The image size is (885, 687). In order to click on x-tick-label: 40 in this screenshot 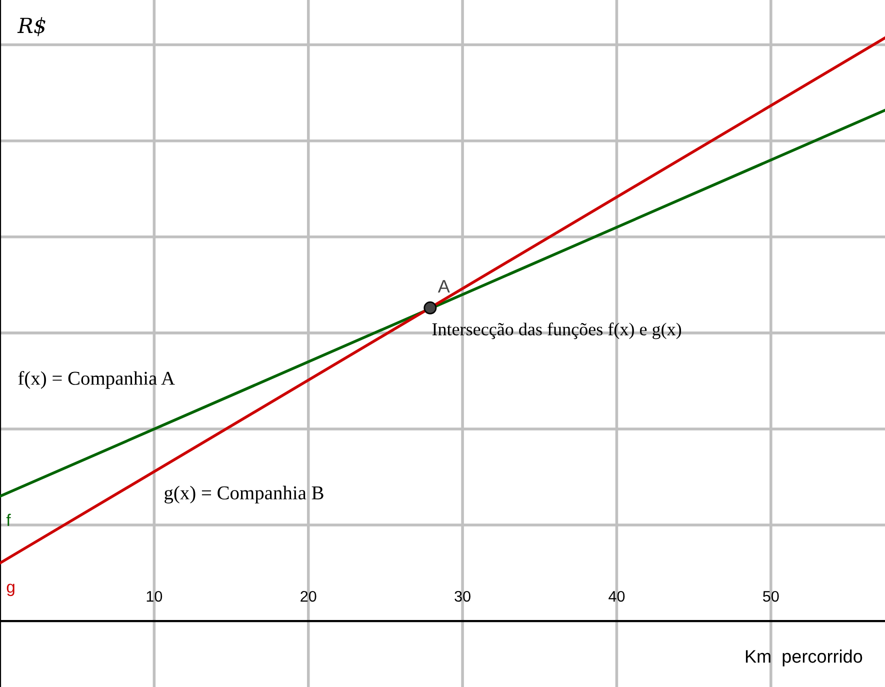, I will do `click(616, 596)`.